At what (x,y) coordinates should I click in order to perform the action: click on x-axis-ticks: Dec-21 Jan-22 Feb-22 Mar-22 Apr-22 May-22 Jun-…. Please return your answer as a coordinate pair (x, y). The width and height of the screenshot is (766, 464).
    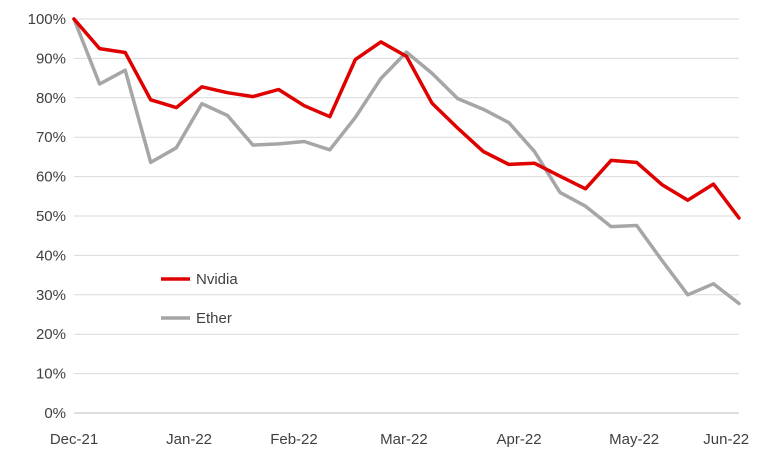
    Looking at the image, I should click on (399, 439).